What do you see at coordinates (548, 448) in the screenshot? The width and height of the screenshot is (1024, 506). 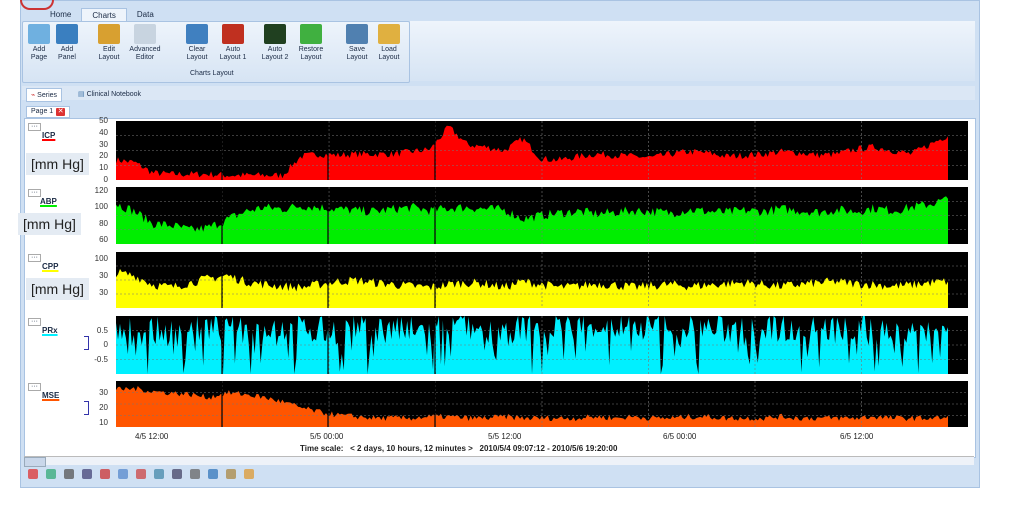 I see `time-range: 2010/5/4 09:07:12 - 2010/5/6 19:20:00` at bounding box center [548, 448].